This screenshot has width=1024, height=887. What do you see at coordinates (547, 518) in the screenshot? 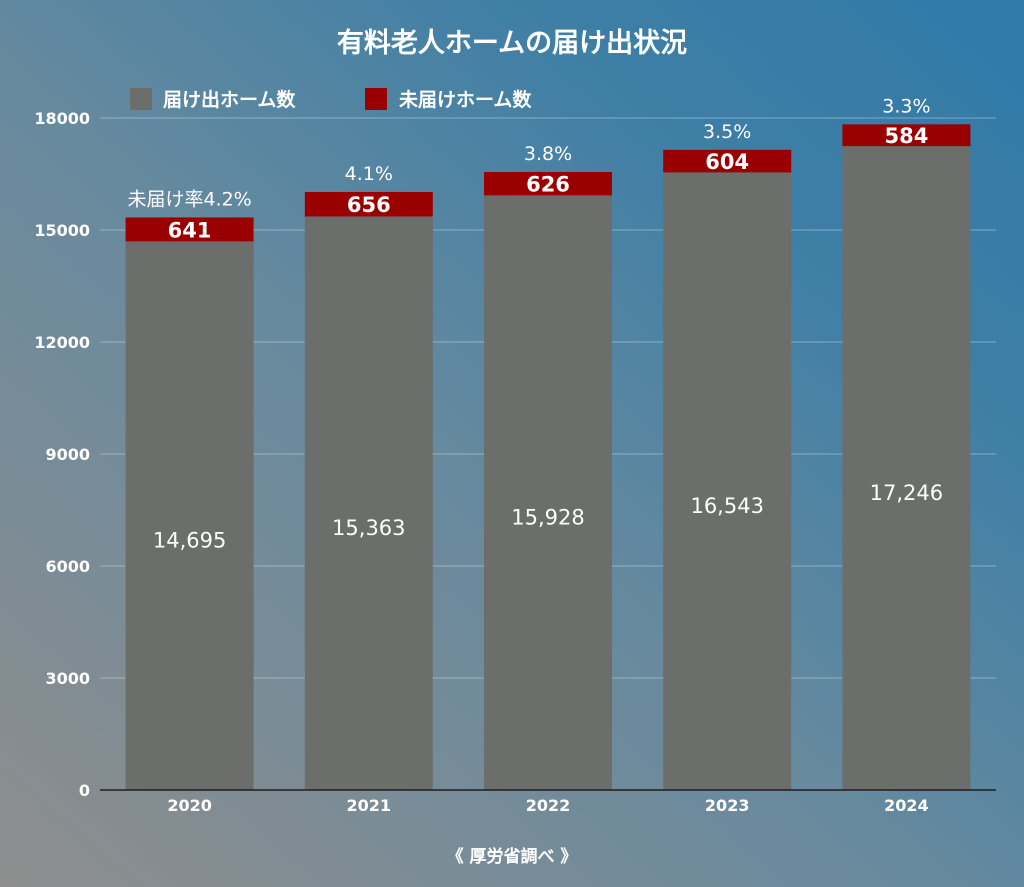
I see `data-label-registered: 15,928` at bounding box center [547, 518].